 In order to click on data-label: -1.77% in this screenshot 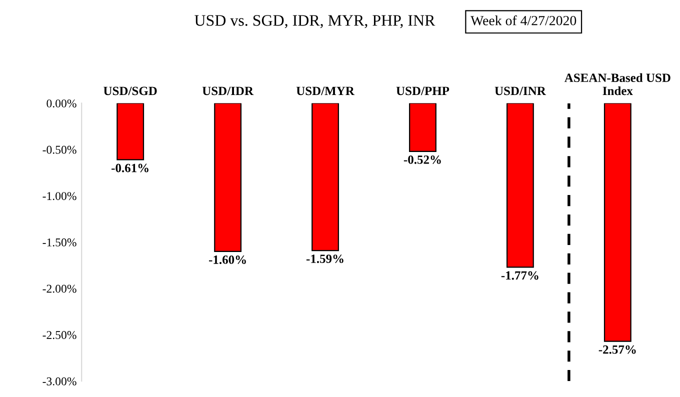, I will do `click(519, 275)`.